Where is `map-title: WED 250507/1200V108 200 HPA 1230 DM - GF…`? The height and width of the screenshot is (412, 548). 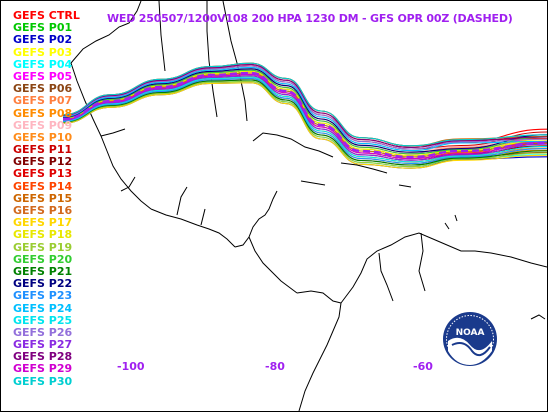 map-title: WED 250507/1200V108 200 HPA 1230 DM - GF… is located at coordinates (310, 18).